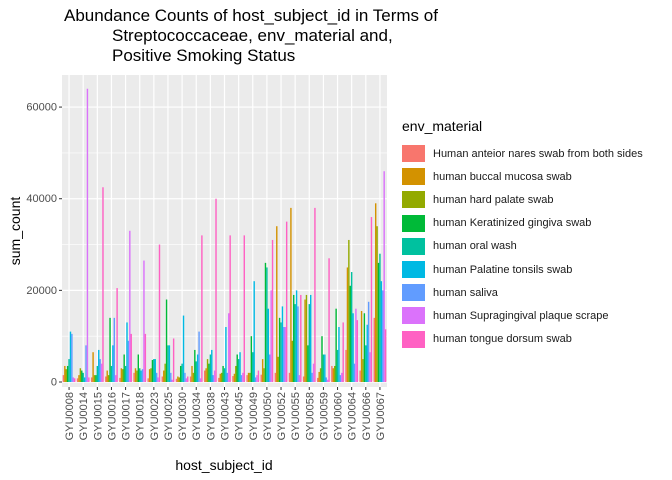  I want to click on legend-item: human Supragingival plaque scrape, so click(522, 315).